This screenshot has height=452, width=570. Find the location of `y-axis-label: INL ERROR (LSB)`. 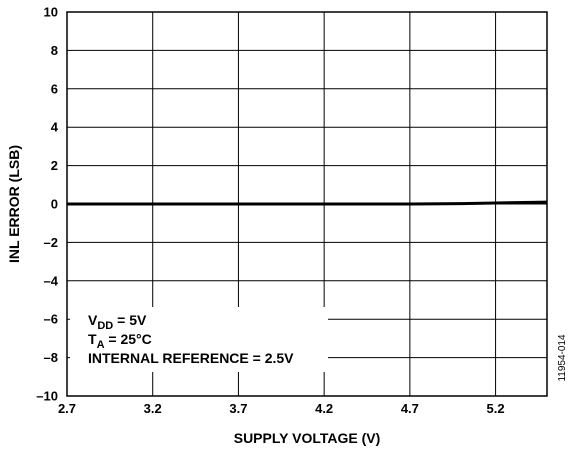

y-axis-label: INL ERROR (LSB) is located at coordinates (14, 204).